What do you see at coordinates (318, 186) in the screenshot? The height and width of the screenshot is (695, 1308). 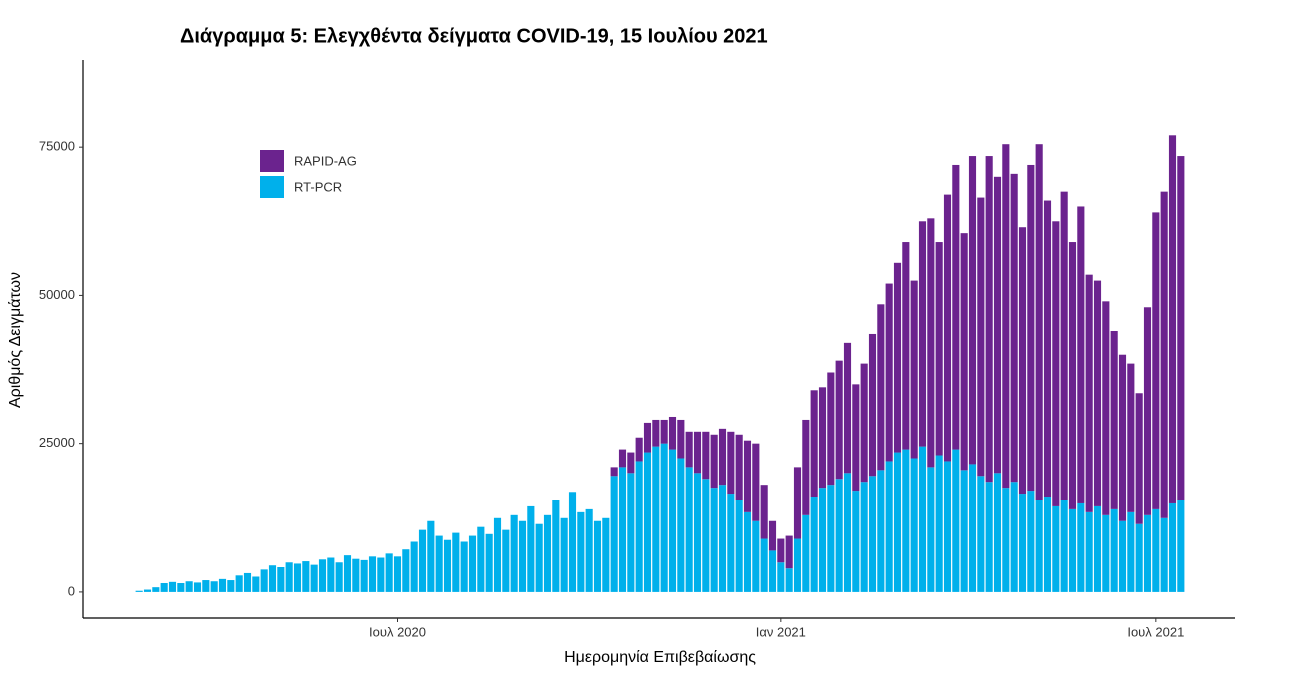 I see `legend-label: RT-PCR` at bounding box center [318, 186].